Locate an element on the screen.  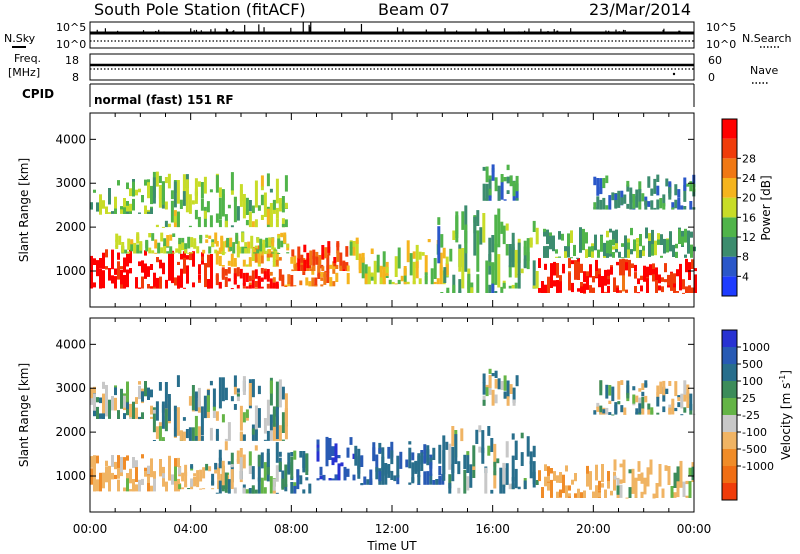
power-colorbar-ticks: 4 8 12 16 20 24 28 is located at coordinates (746, 217).